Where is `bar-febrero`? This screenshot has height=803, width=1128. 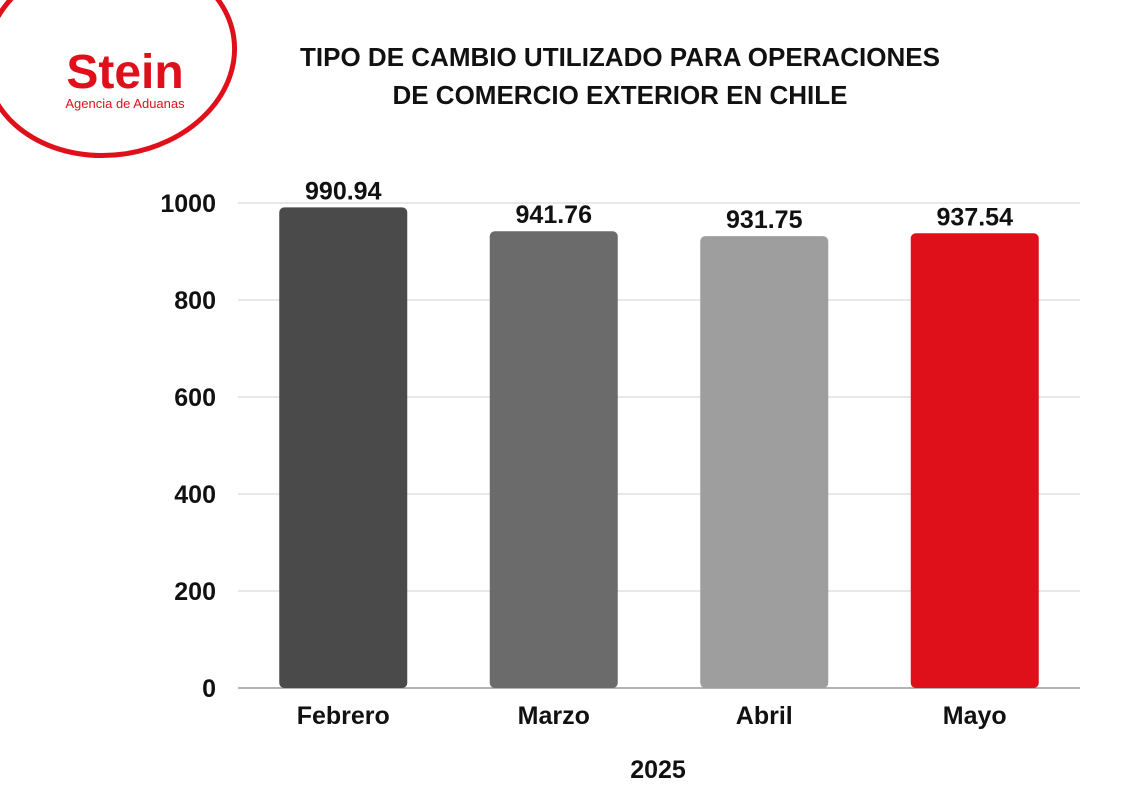 bar-febrero is located at coordinates (343, 447).